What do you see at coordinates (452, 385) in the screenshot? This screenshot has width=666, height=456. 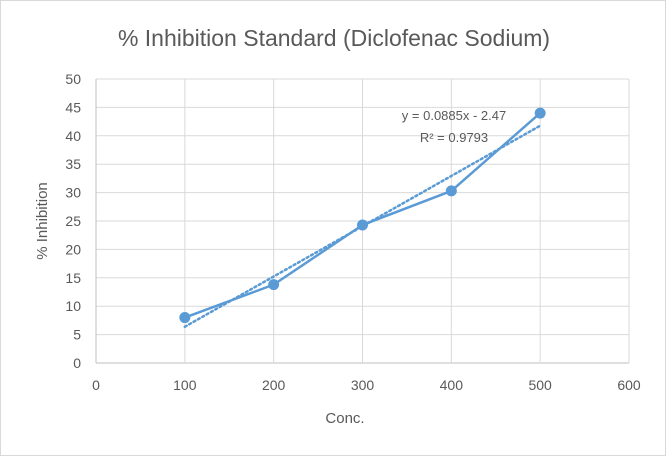 I see `x-tick-label: 400` at bounding box center [452, 385].